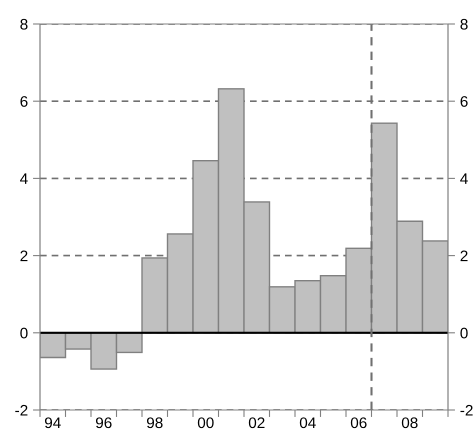 The height and width of the screenshot is (430, 474). What do you see at coordinates (24, 256) in the screenshot?
I see `y-tick-label: 2` at bounding box center [24, 256].